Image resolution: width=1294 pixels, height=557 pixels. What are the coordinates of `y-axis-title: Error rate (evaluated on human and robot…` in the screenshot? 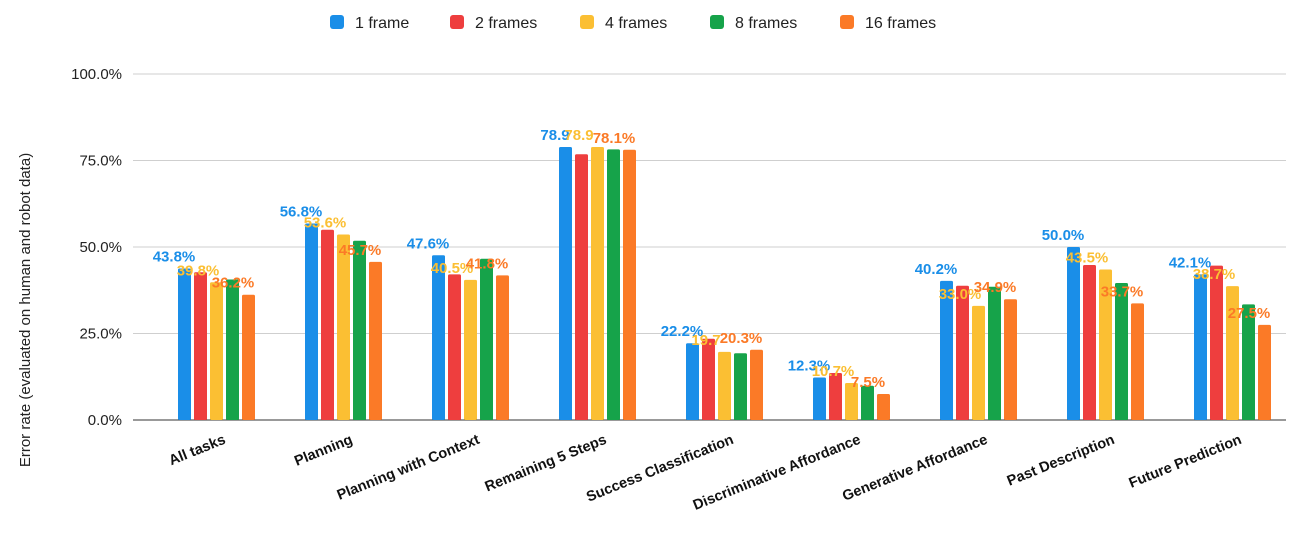 It's located at (25, 310).